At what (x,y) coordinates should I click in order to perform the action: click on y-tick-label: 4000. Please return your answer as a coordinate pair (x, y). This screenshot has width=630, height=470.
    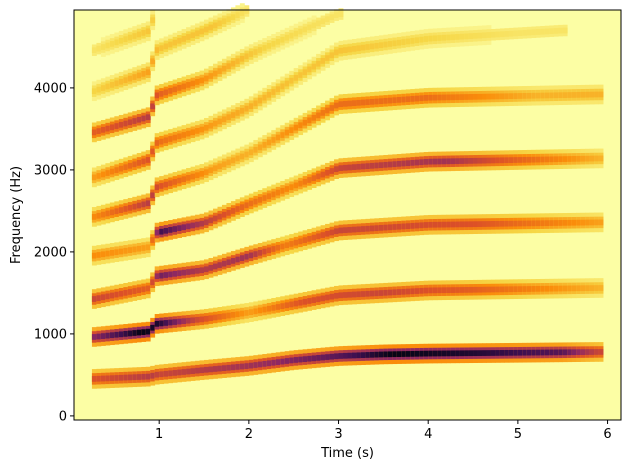
    Looking at the image, I should click on (50, 88).